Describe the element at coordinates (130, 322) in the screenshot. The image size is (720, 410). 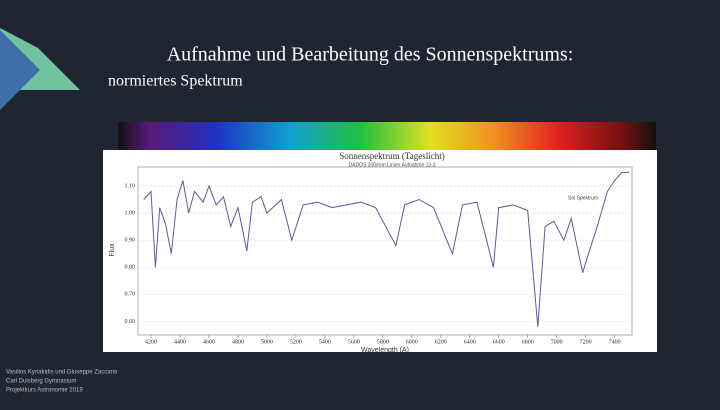
I see `y-tick-label: 0.60` at that location.